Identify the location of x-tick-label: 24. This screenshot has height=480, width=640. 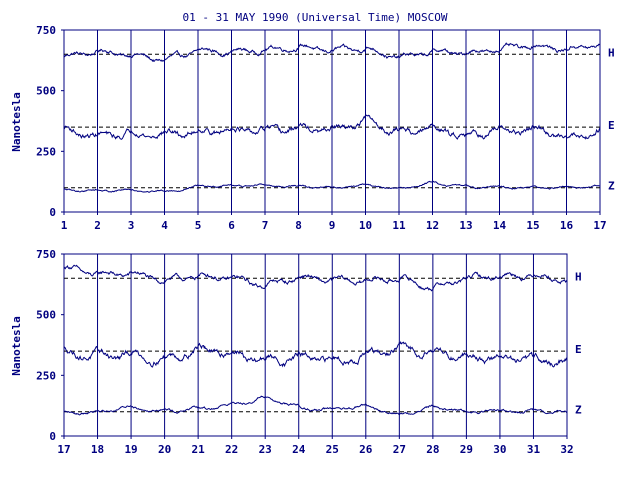
(299, 449).